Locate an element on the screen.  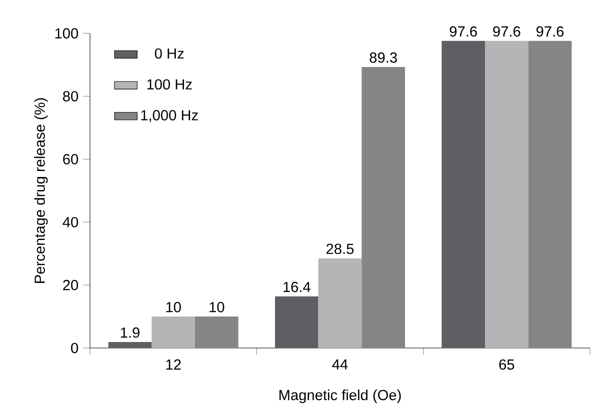
x-tick-label: 44 is located at coordinates (340, 364).